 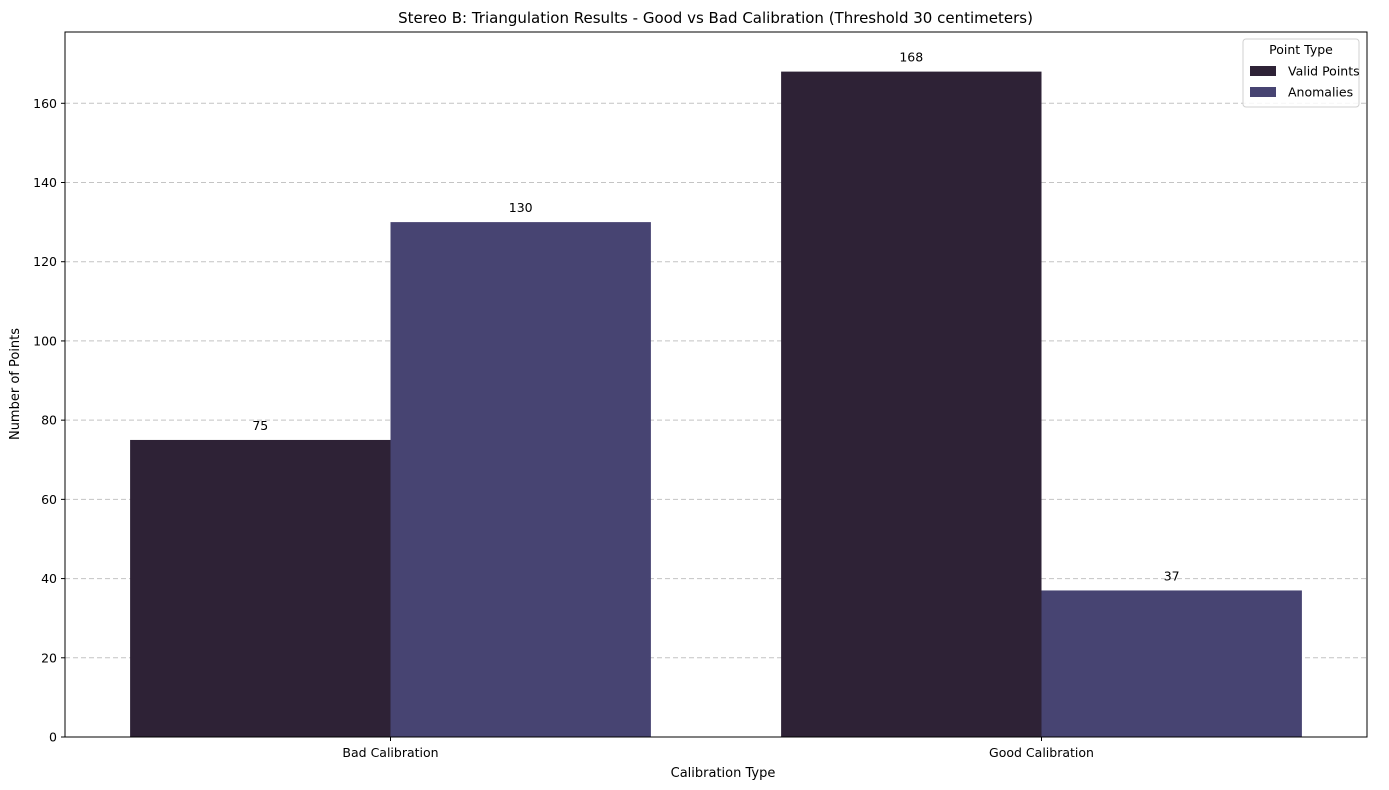 What do you see at coordinates (521, 207) in the screenshot?
I see `data-label: 130` at bounding box center [521, 207].